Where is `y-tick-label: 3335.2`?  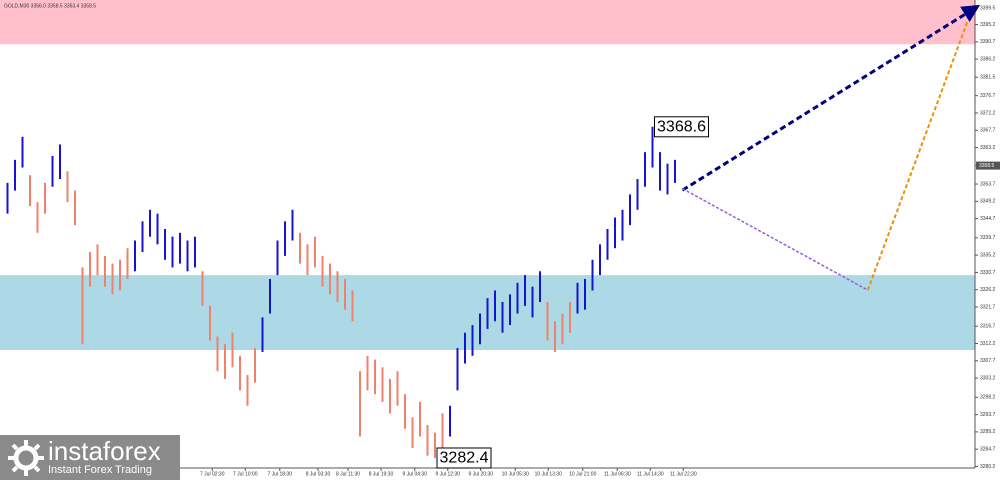 y-tick-label: 3335.2 is located at coordinates (988, 255).